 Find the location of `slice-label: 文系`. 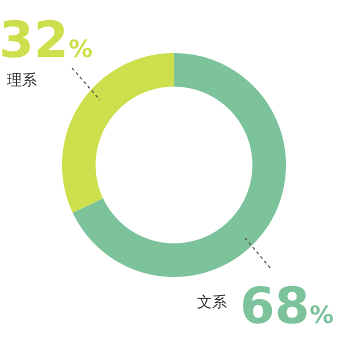

slice-label: 文系 is located at coordinates (212, 302).